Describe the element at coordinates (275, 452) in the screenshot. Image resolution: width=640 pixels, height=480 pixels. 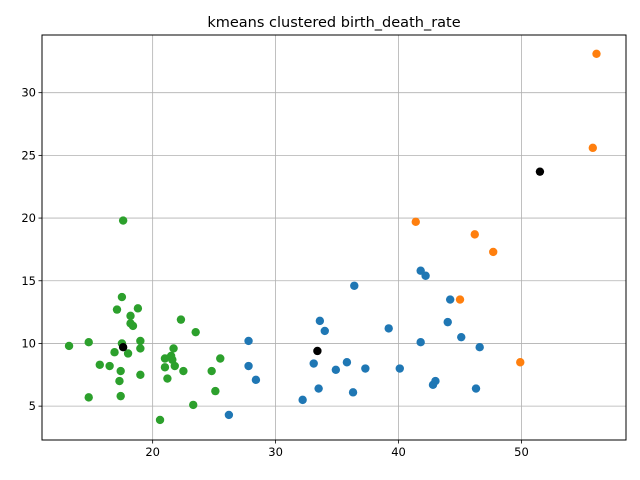
I see `x-tick-label: 30` at that location.